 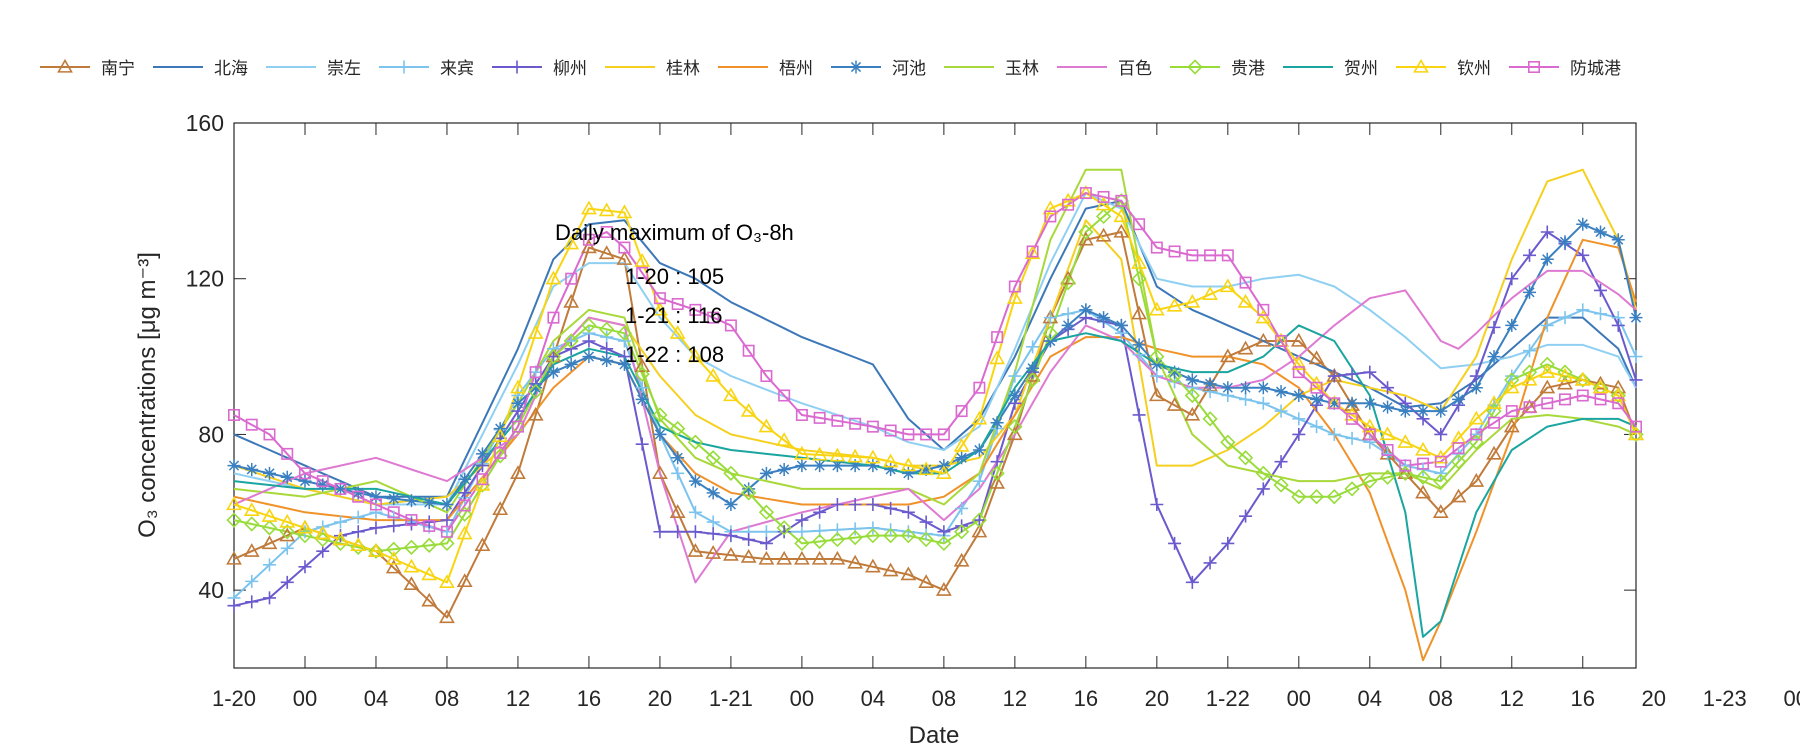 What do you see at coordinates (873, 698) in the screenshot?
I see `x-tick-label: 04` at bounding box center [873, 698].